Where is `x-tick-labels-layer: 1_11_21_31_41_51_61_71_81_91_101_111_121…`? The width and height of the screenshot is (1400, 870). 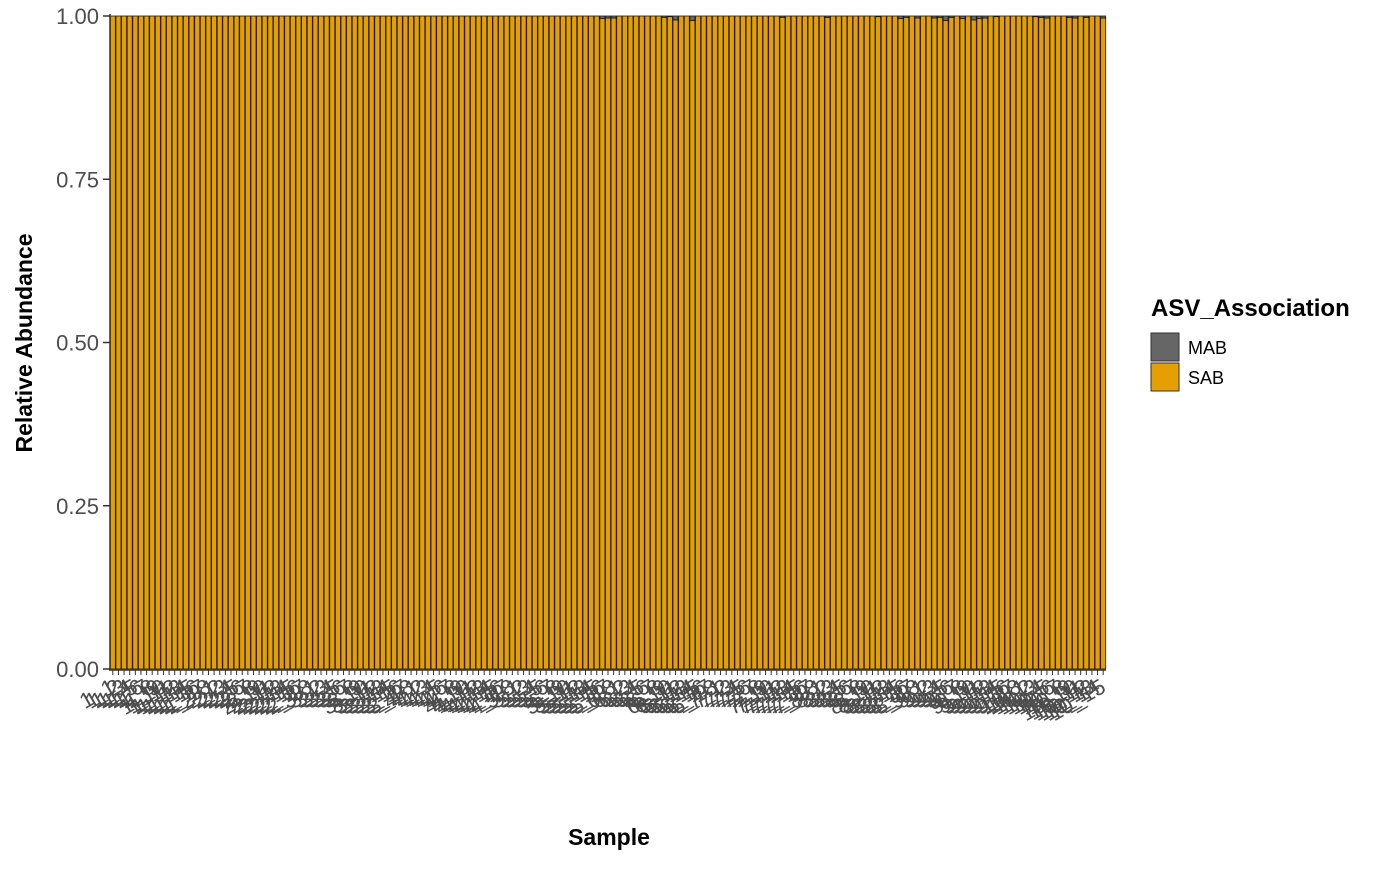
x-tick-labels-layer: 1_11_21_31_41_51_61_71_81_91_101_111_121… is located at coordinates (592, 700).